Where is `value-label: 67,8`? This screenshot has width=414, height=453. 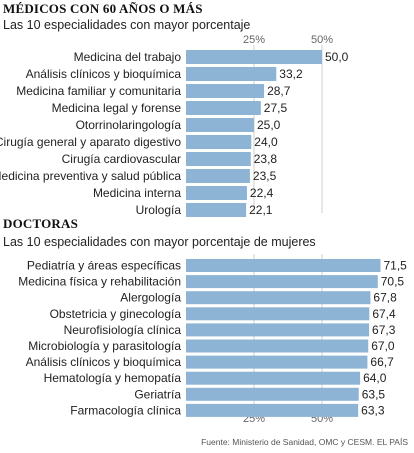 value-label: 67,8 is located at coordinates (385, 298).